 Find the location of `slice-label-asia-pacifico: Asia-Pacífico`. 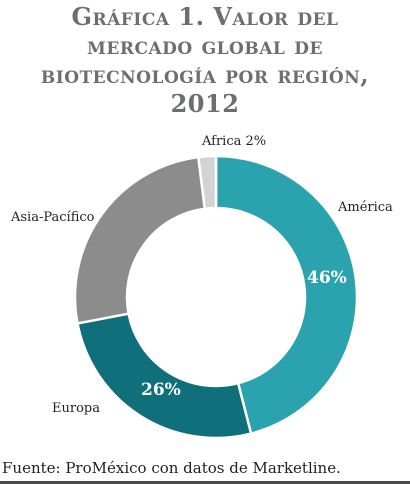

slice-label-asia-pacifico: Asia-Pacífico is located at coordinates (52, 217).